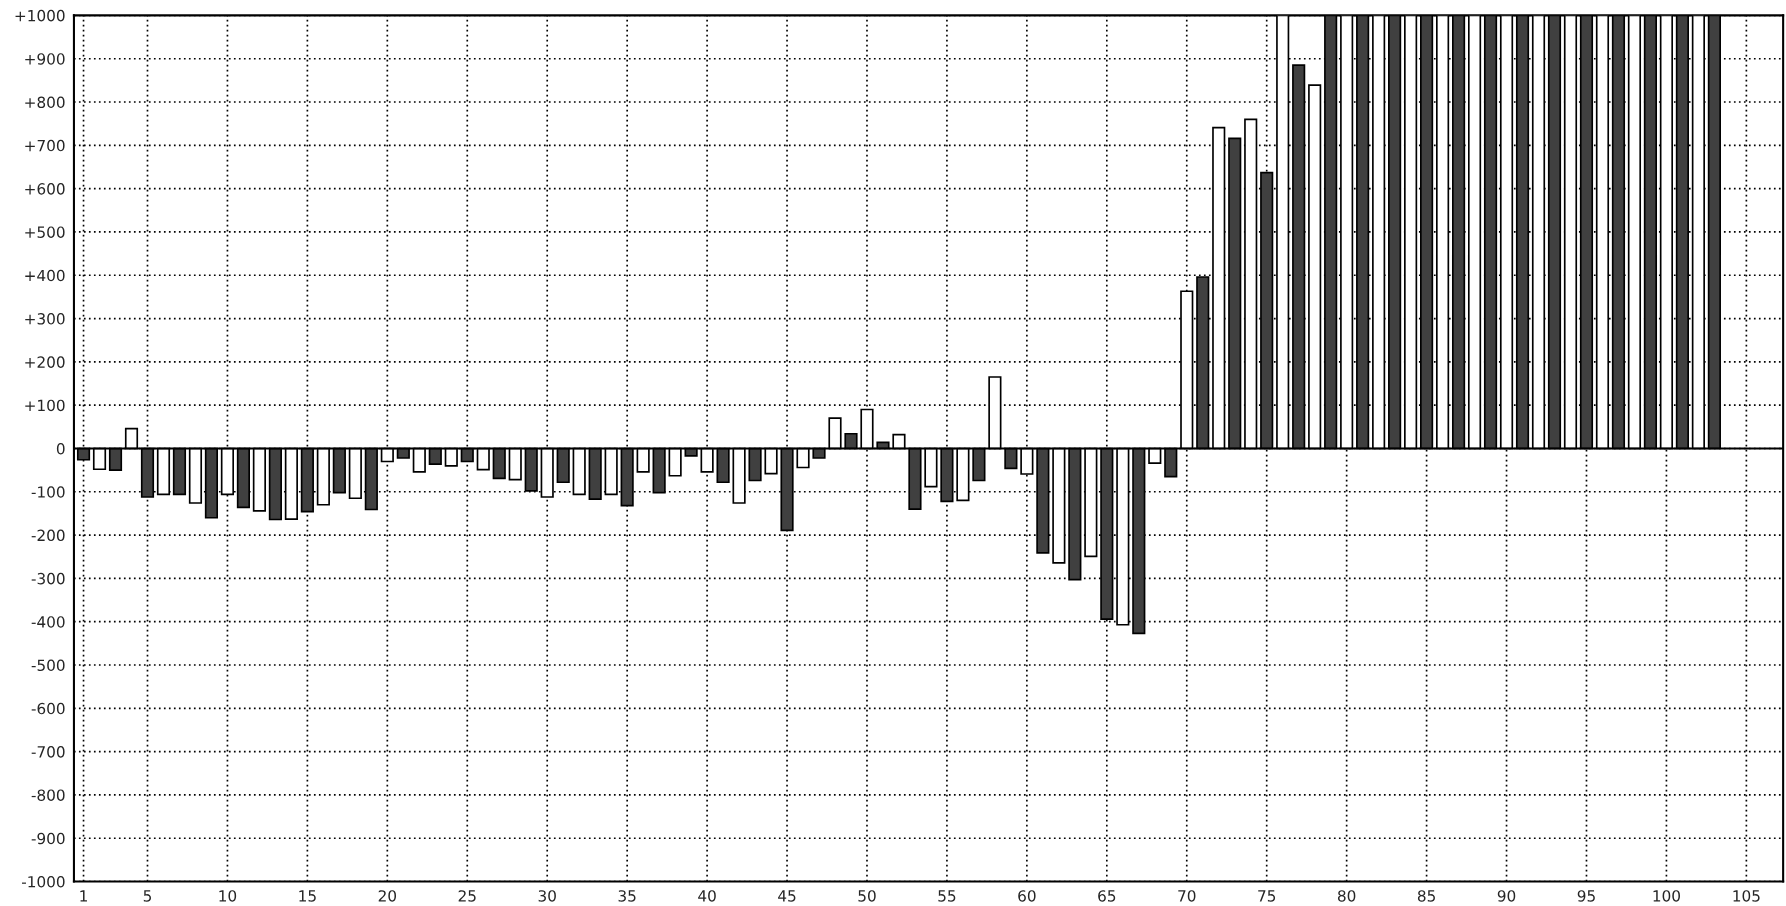 The height and width of the screenshot is (906, 1786). I want to click on y-tick-label: -300, so click(48, 578).